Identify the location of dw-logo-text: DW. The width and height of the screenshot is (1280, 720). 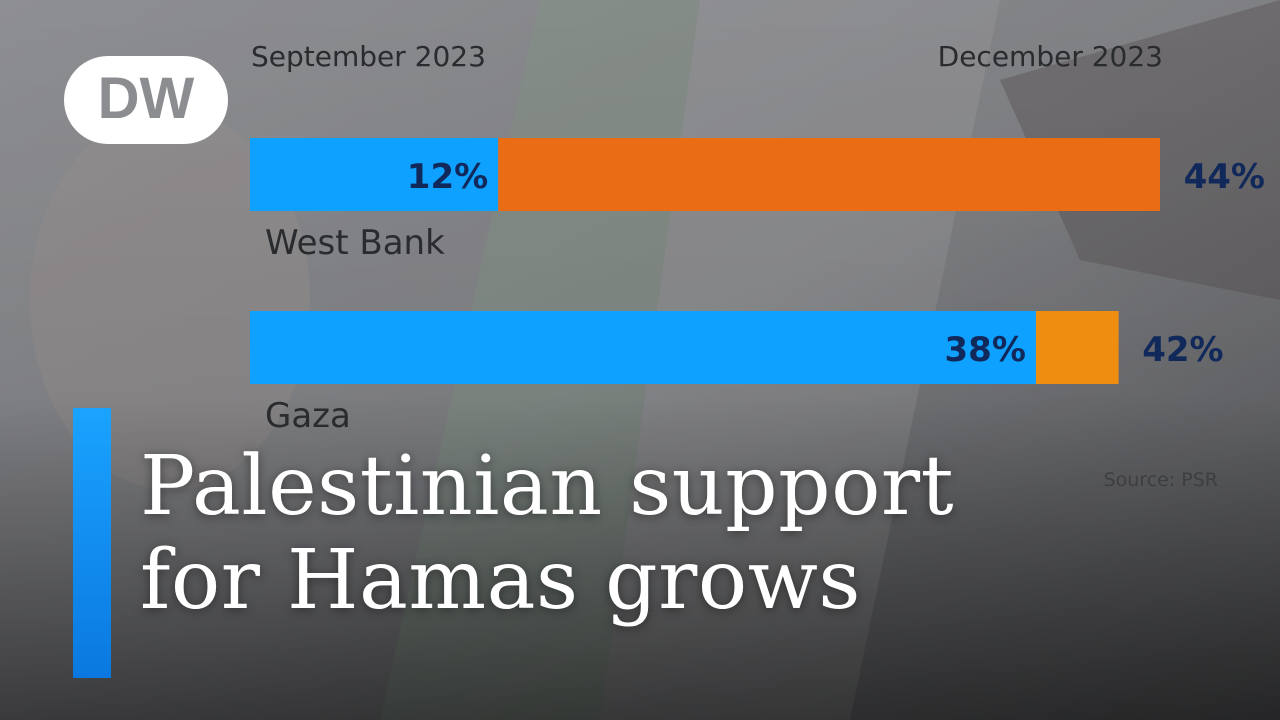
(146, 98).